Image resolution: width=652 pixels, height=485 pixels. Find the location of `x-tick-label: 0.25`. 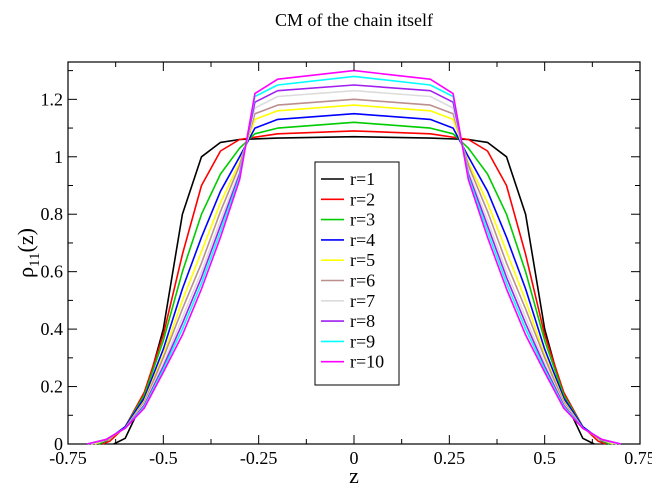

x-tick-label: 0.25 is located at coordinates (450, 458).